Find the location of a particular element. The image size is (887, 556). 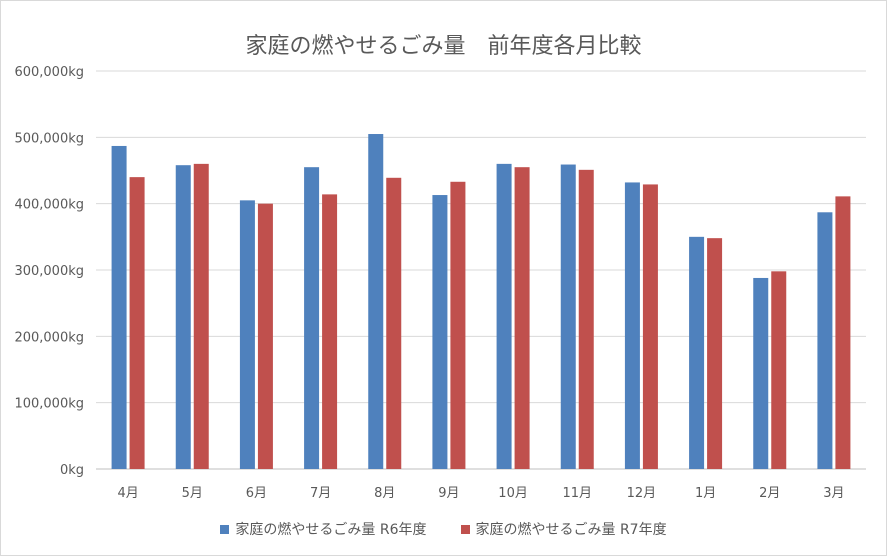

x-tick-label: 2月 is located at coordinates (769, 493).